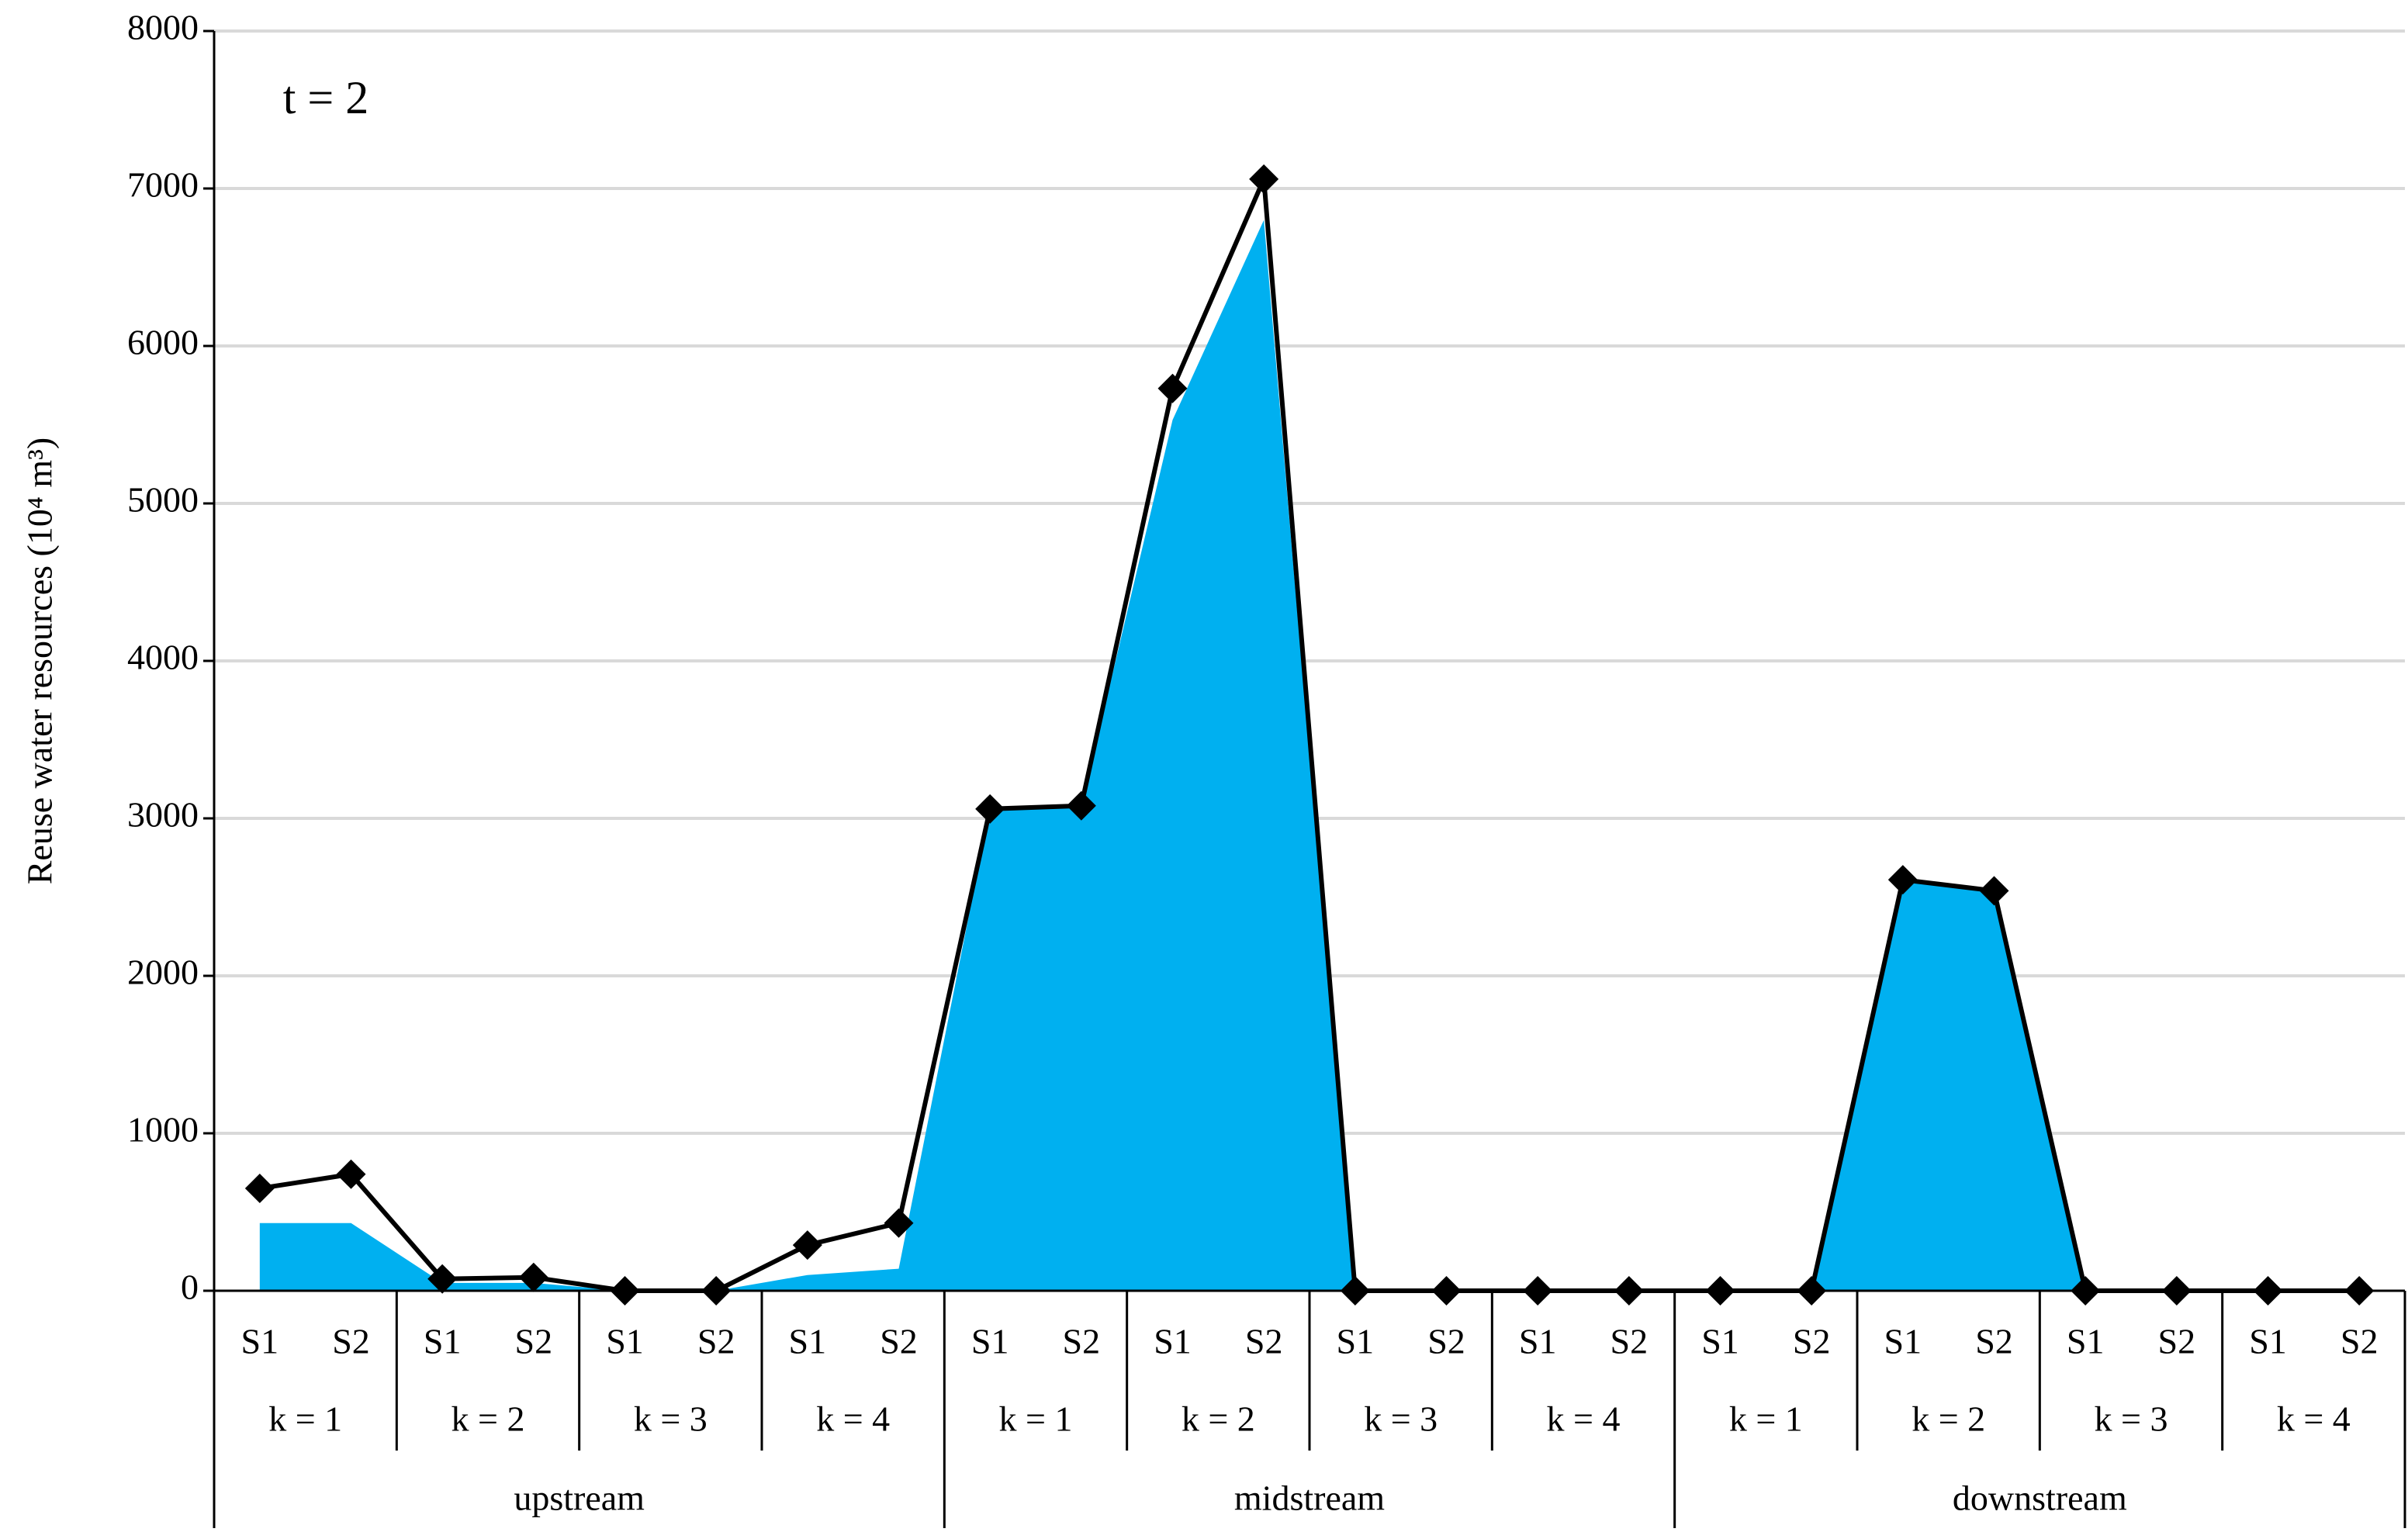 The image size is (2408, 1532). I want to click on y-tick-label: 1000, so click(163, 1130).